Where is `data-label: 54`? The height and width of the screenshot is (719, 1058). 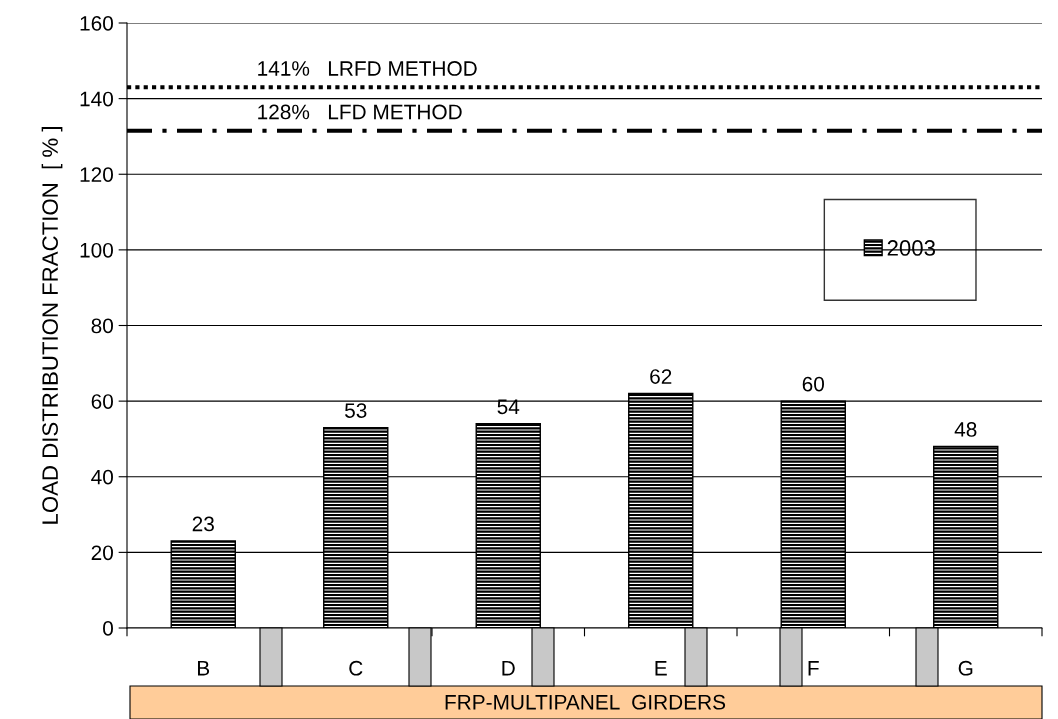
data-label: 54 is located at coordinates (508, 407).